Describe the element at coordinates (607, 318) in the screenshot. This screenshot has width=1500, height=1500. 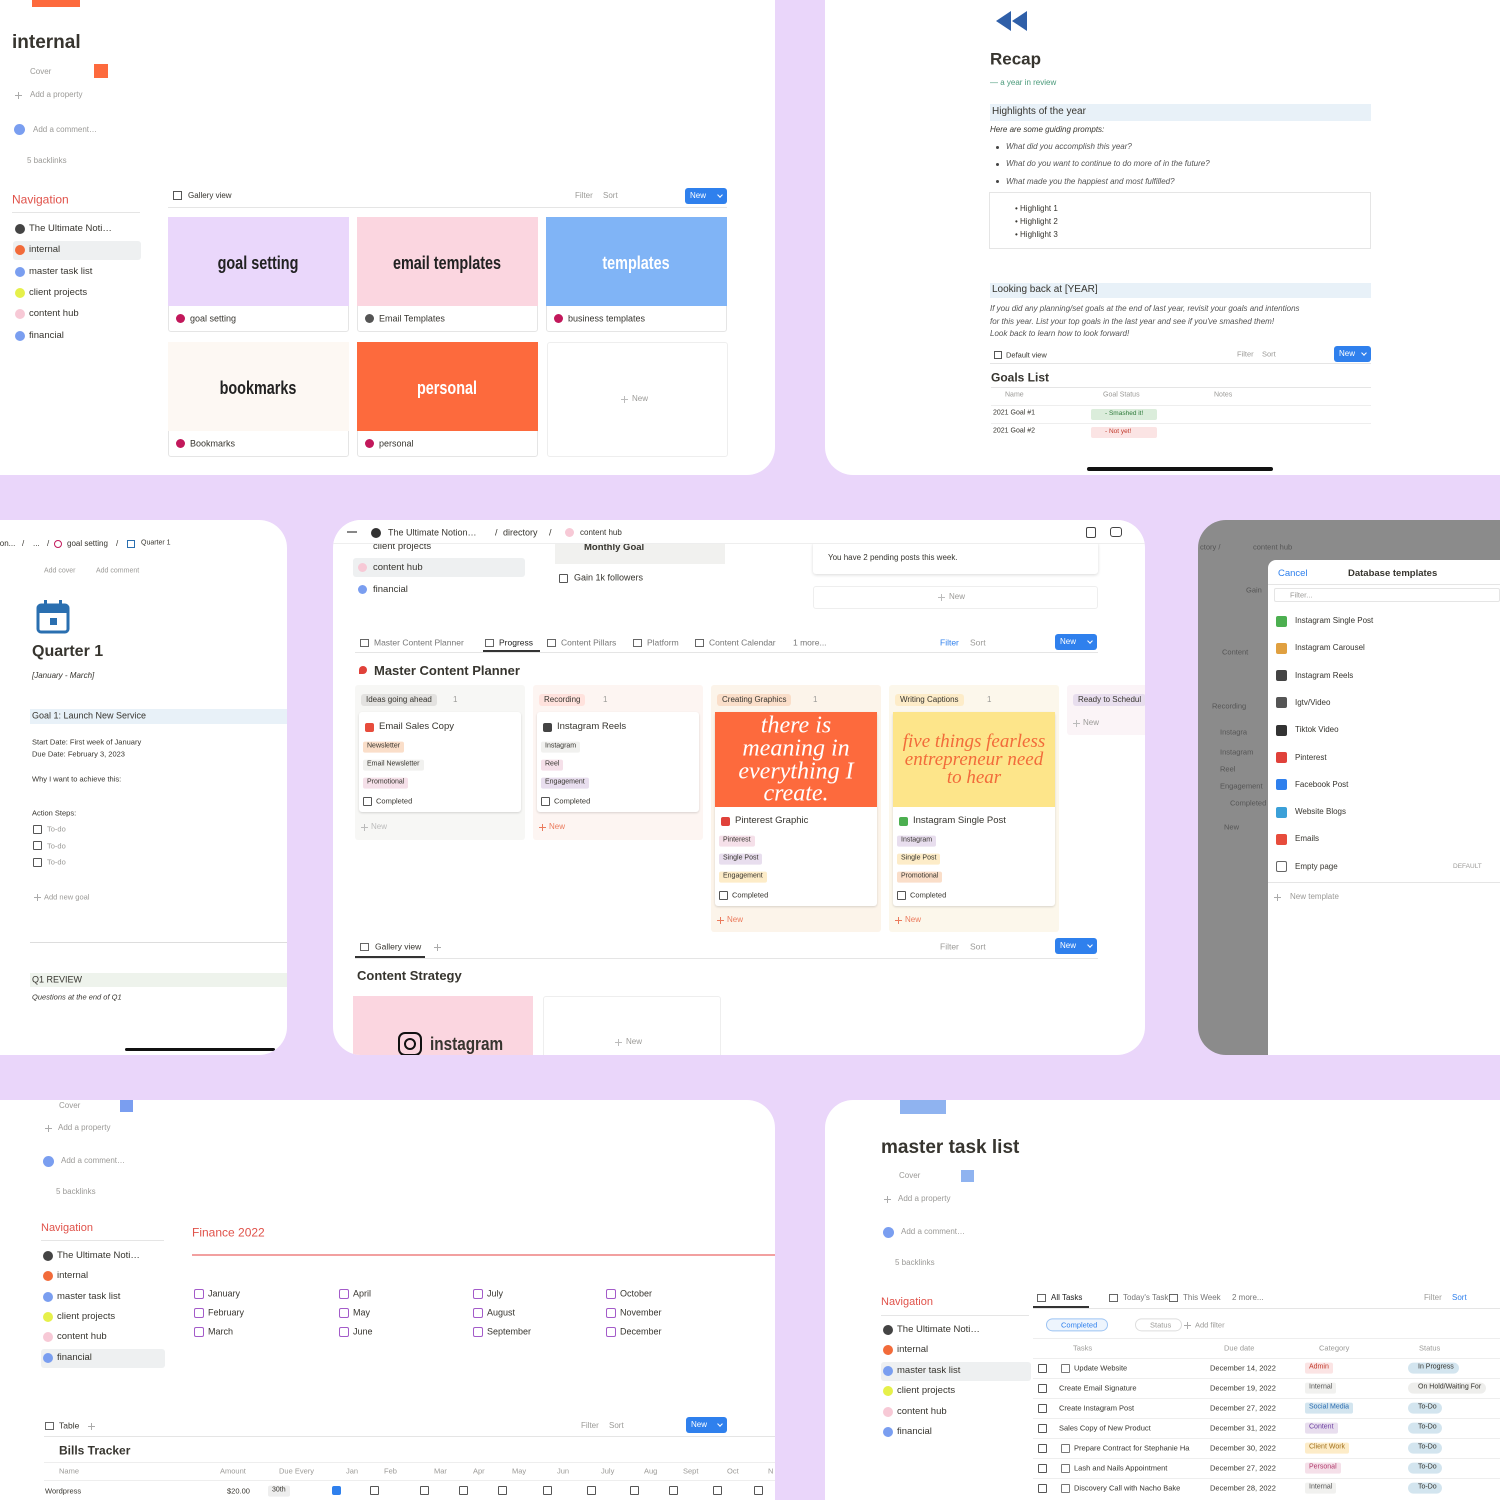
I see `card-name: business templates` at that location.